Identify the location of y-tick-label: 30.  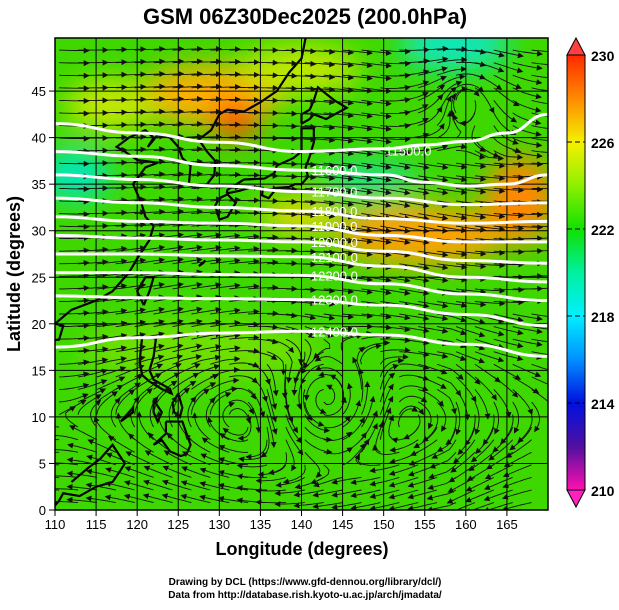
(39, 231).